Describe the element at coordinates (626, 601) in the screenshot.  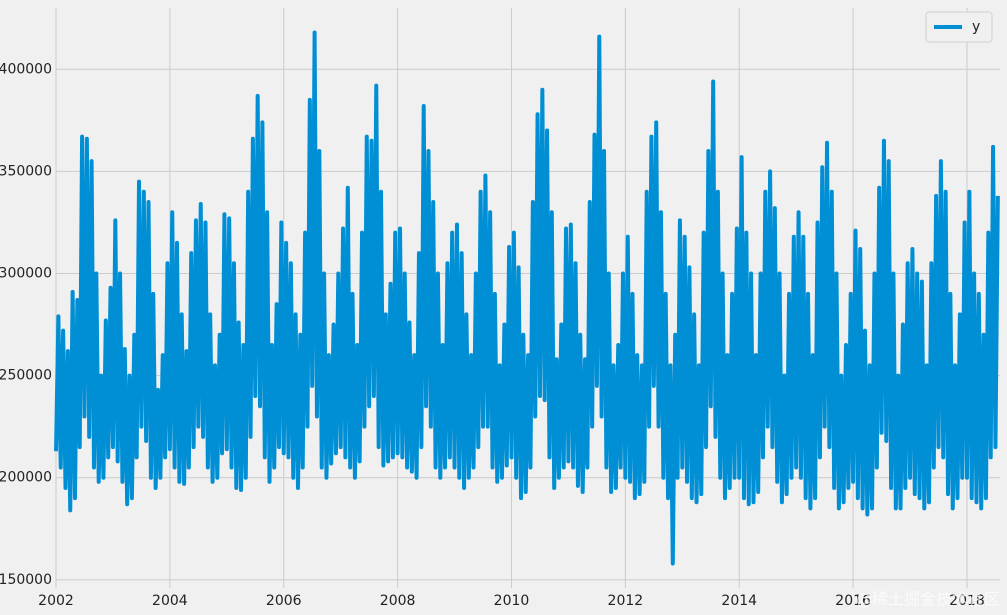
I see `x-tick-label: 2012` at that location.